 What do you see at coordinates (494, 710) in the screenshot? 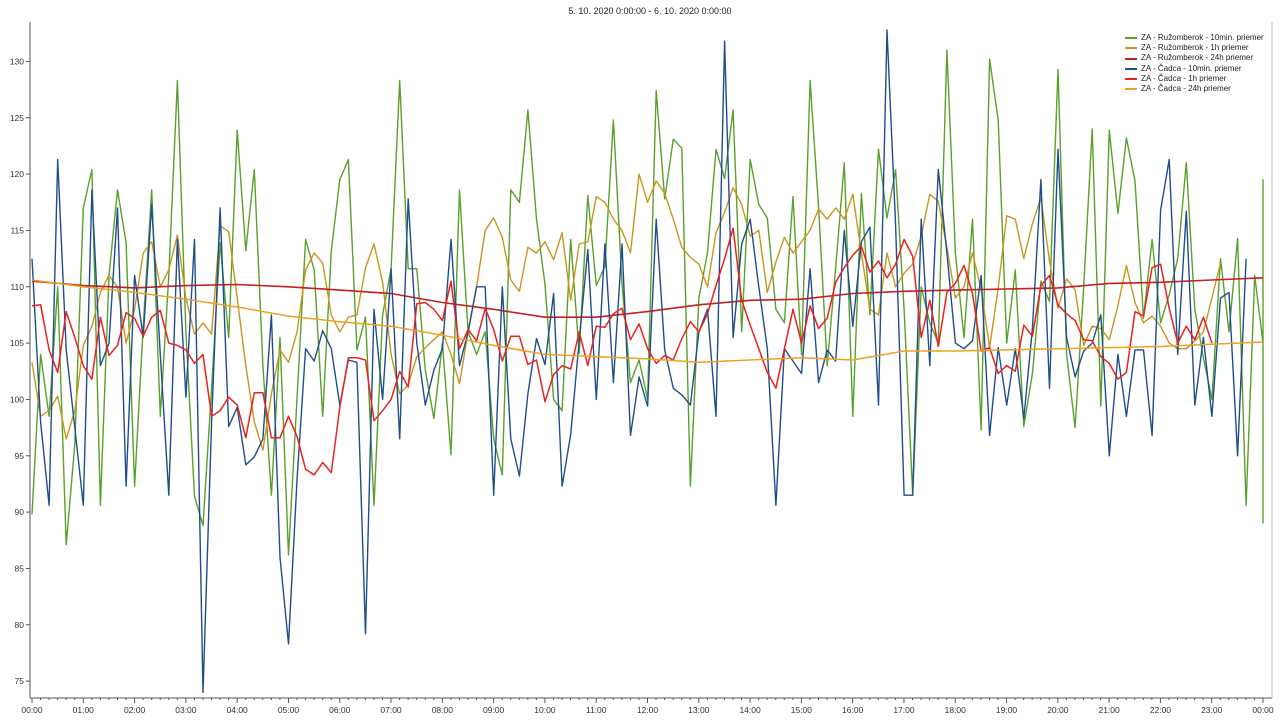
I see `x-tick-label: 09:00` at bounding box center [494, 710].